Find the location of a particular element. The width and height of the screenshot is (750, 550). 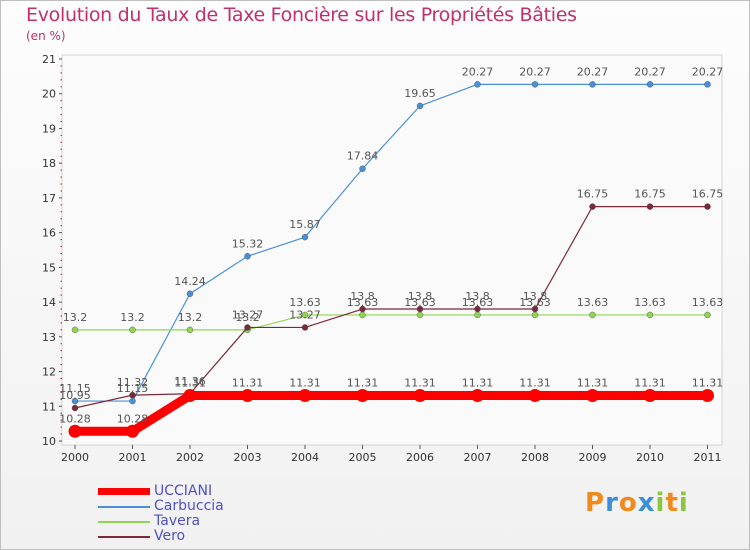

series-line-ucciani is located at coordinates (391, 413).